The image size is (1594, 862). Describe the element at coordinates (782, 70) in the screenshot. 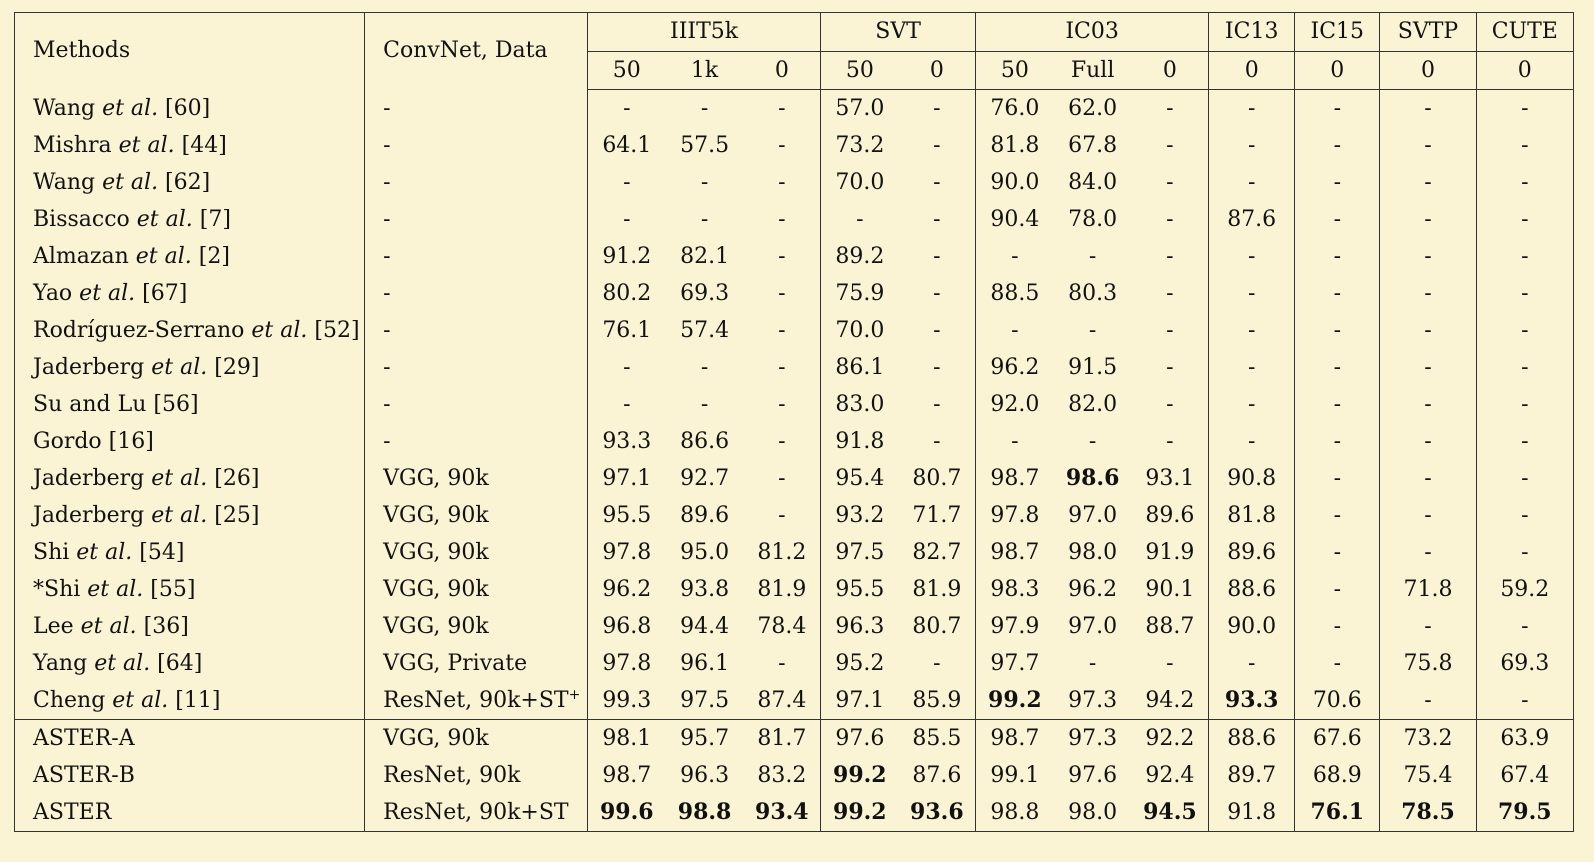

I see `header-lexicon-iiit5k-0: 0` at that location.